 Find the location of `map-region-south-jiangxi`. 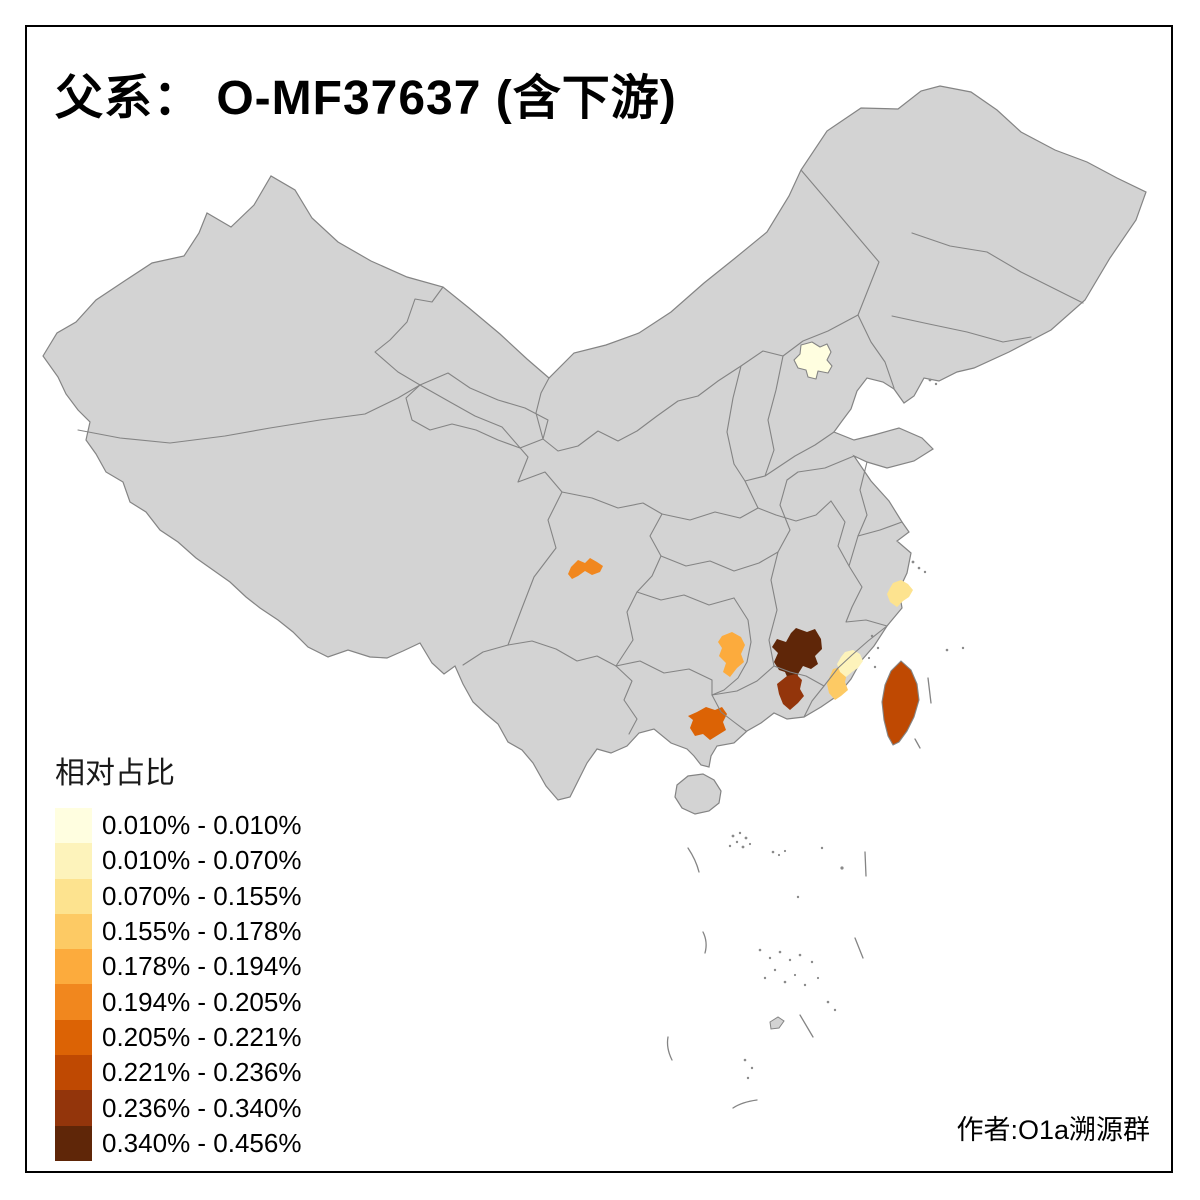

map-region-south-jiangxi is located at coordinates (797, 655).